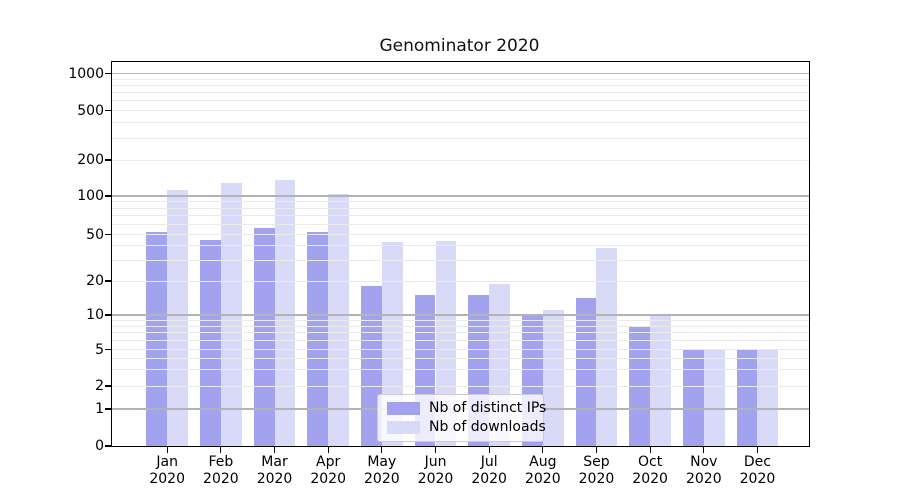 This screenshot has height=500, width=900. Describe the element at coordinates (650, 450) in the screenshot. I see `xtick-mark-oct` at that location.